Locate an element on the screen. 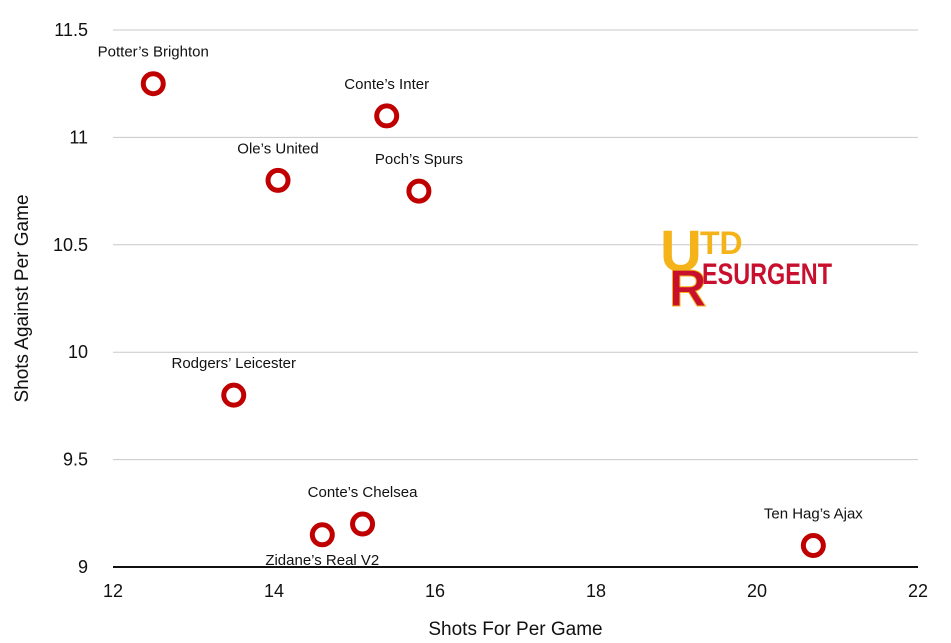 Image resolution: width=951 pixels, height=643 pixels. point-label: Ole’s United is located at coordinates (277, 148).